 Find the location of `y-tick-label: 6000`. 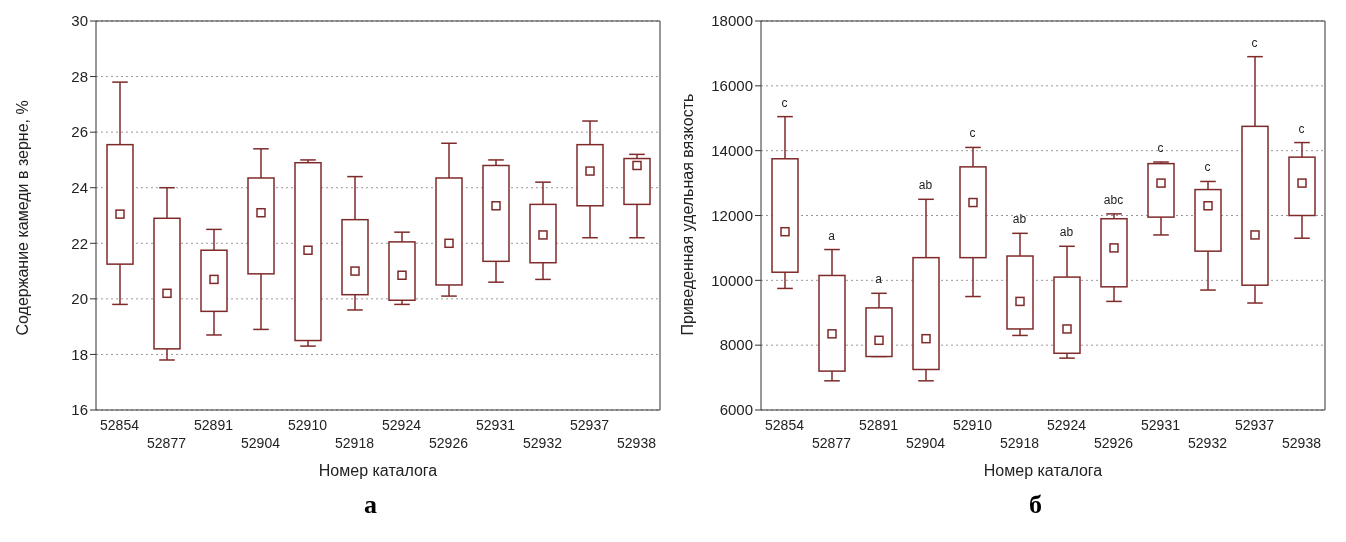

y-tick-label: 6000 is located at coordinates (736, 410).